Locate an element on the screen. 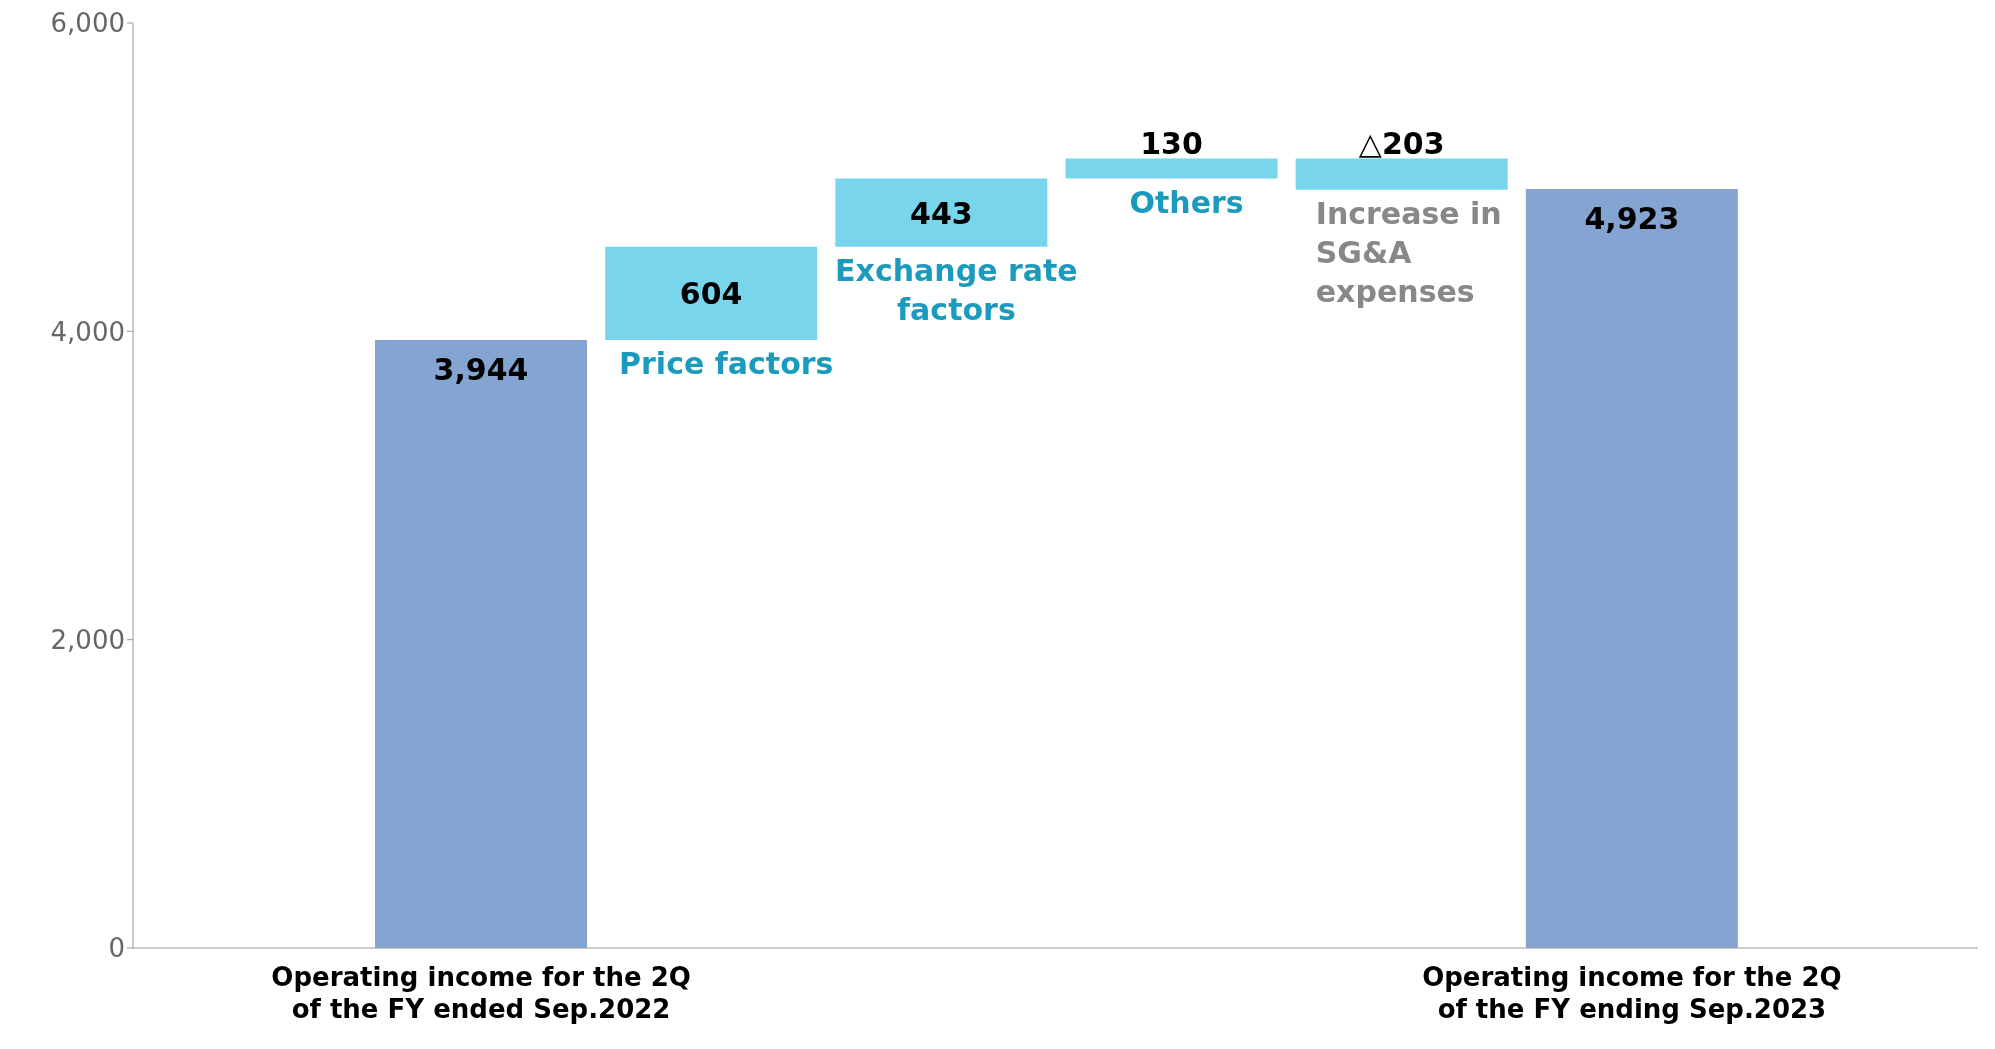  data-label: 604 is located at coordinates (711, 294).